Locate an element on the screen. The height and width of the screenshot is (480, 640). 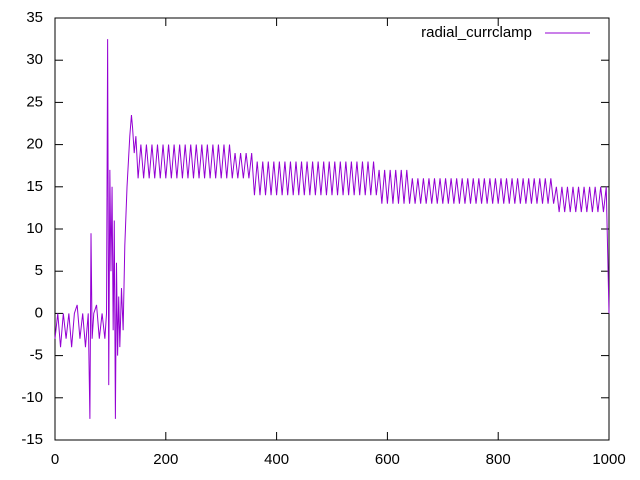
y-tick-label: 20 is located at coordinates (34, 144).